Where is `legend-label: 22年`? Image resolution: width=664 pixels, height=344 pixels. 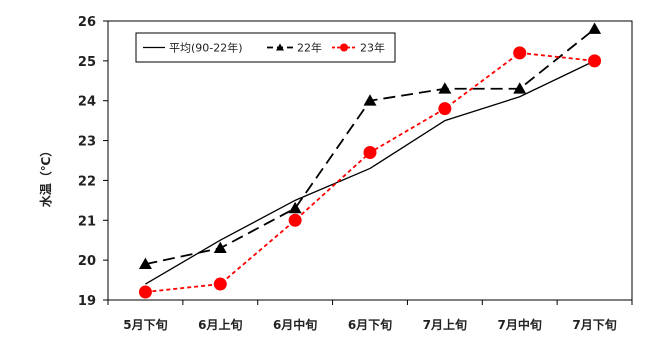 legend-label: 22年 is located at coordinates (309, 48).